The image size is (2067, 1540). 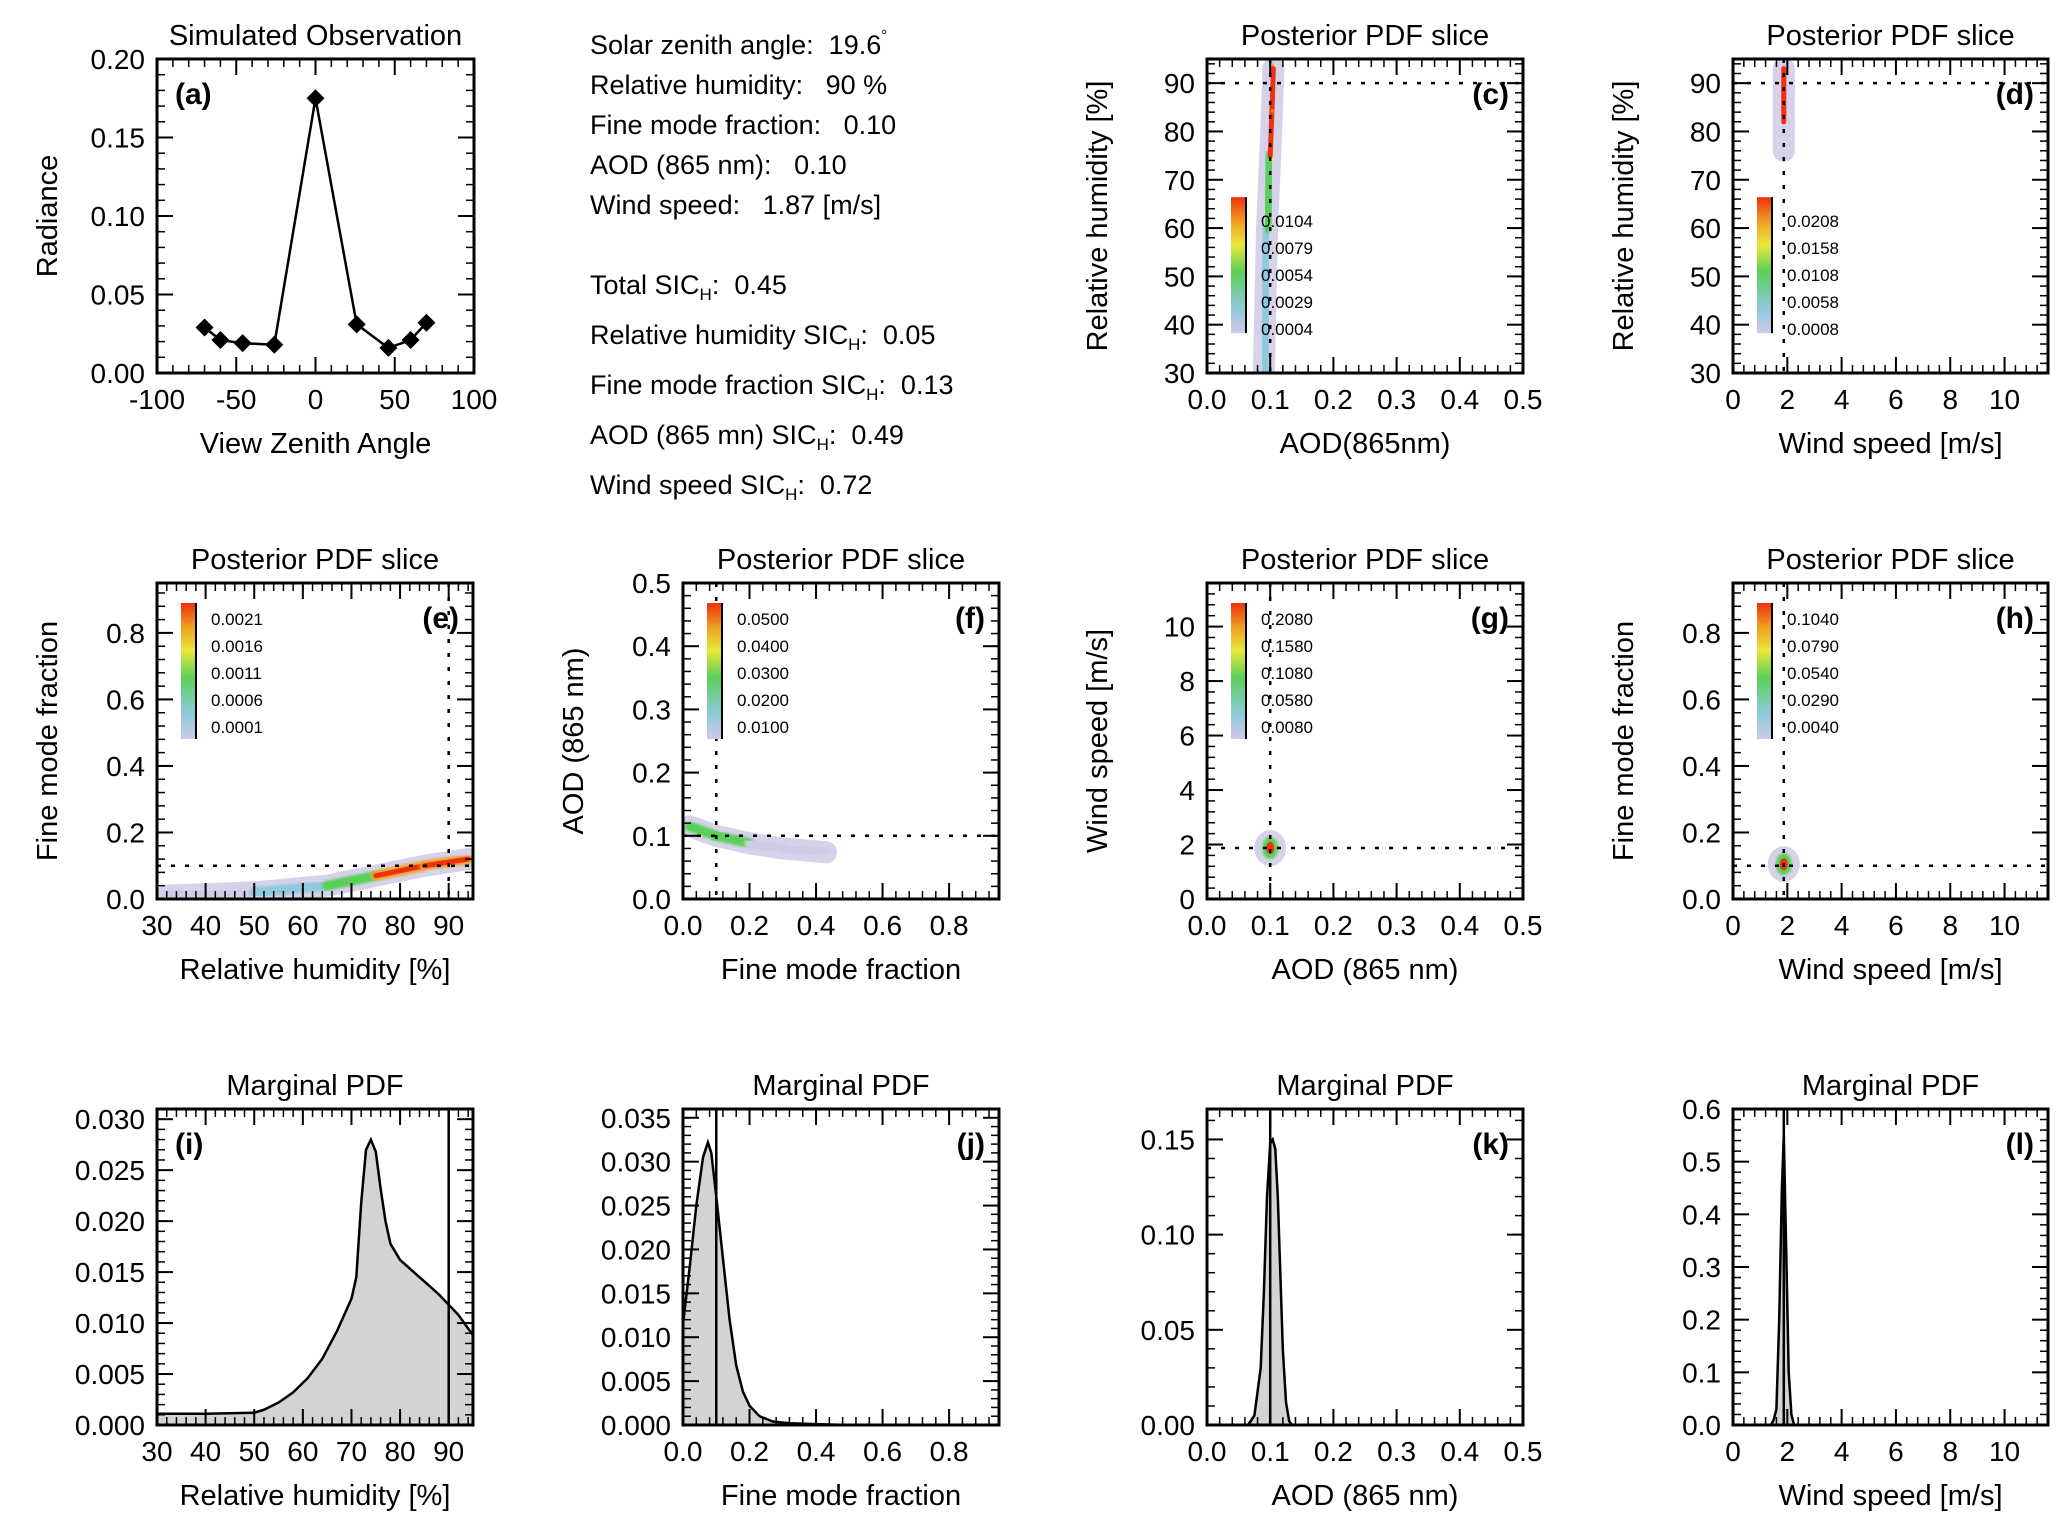 I want to click on sic-aod: AOD (865 mn) SICH: 0.49, so click(x=747, y=437).